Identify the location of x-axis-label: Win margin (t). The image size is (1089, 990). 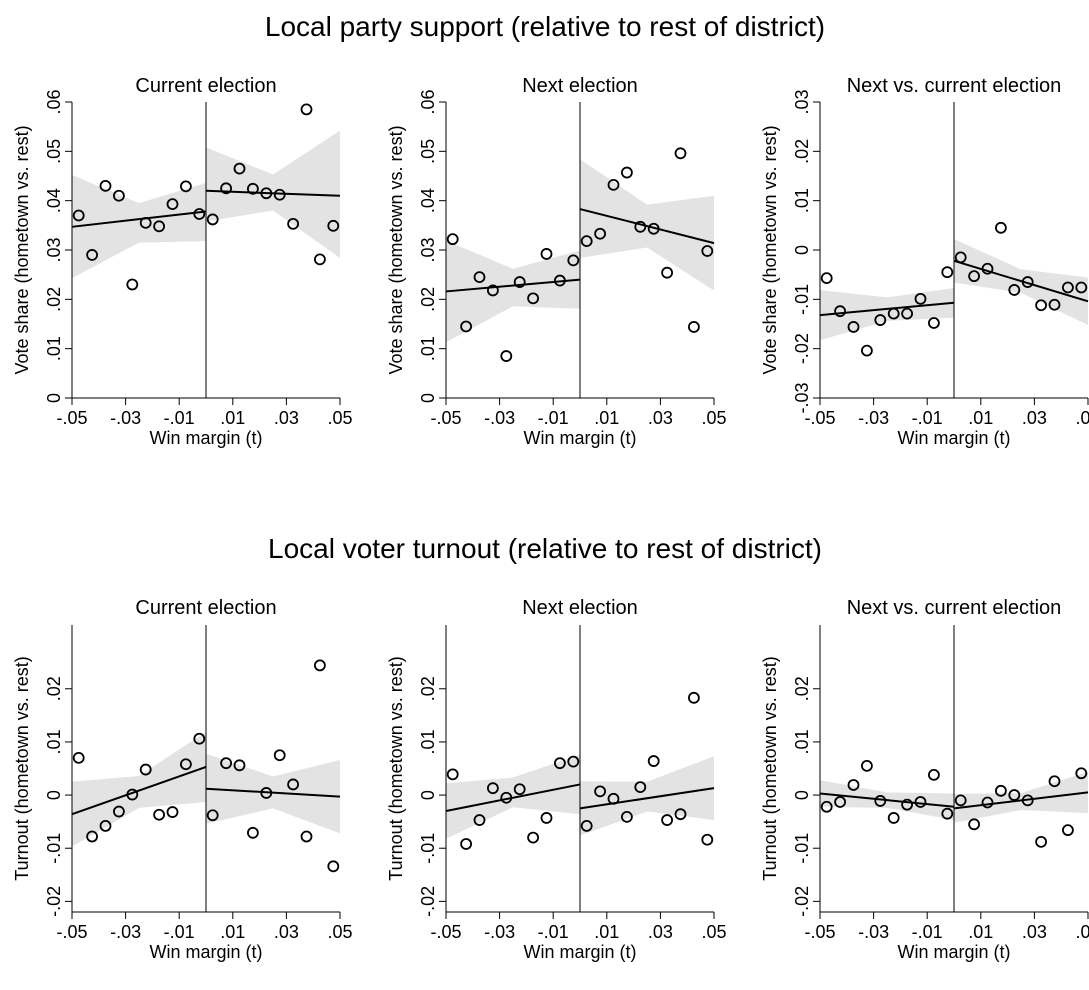
(205, 438).